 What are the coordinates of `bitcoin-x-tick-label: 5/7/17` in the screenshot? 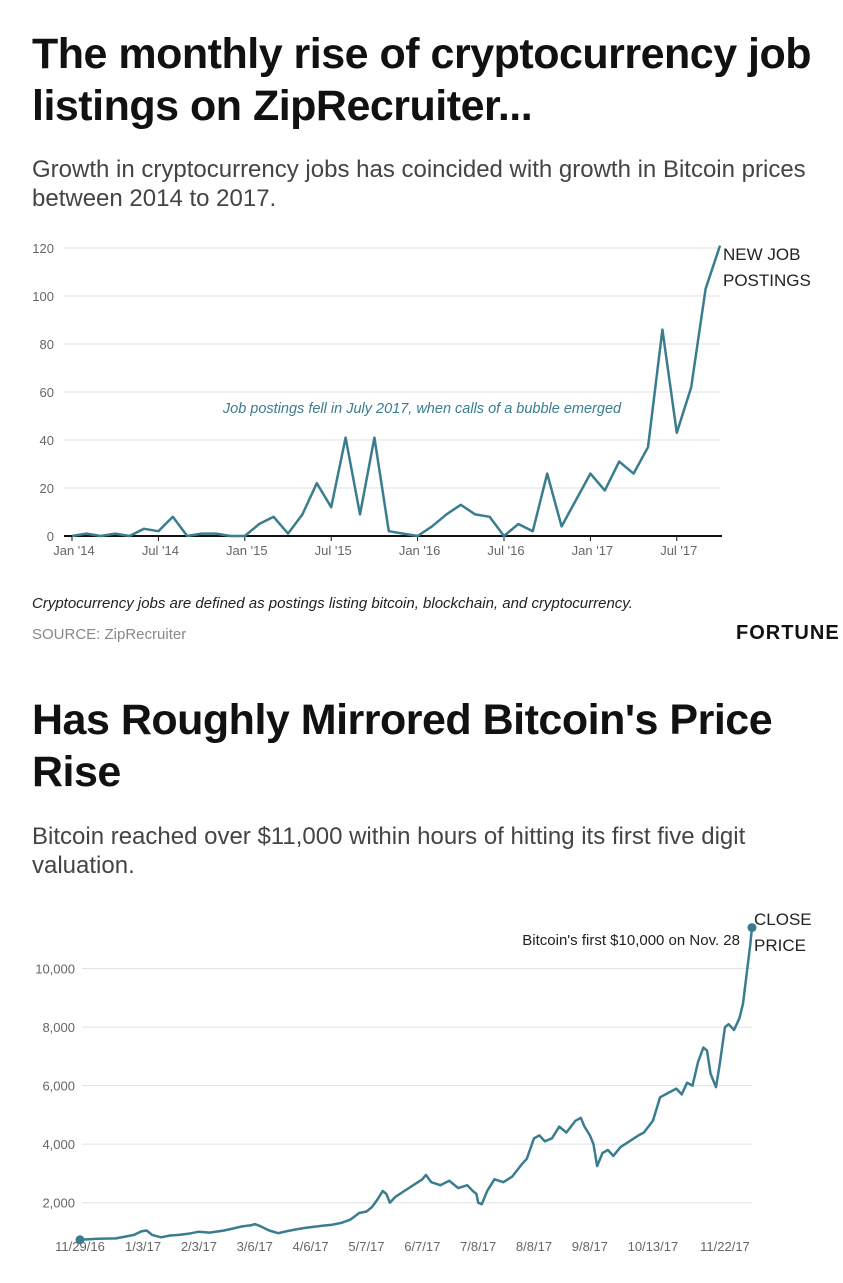 It's located at (366, 1246).